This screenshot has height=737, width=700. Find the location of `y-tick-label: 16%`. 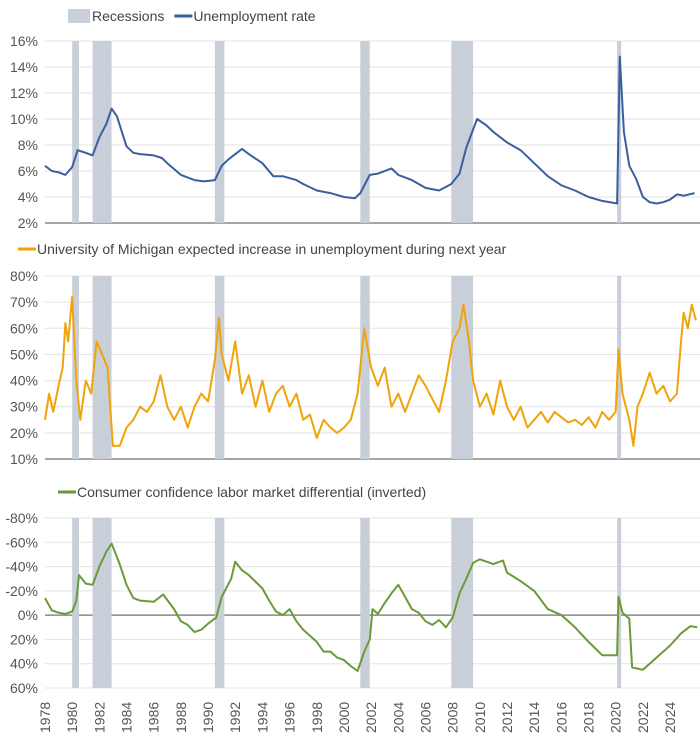

y-tick-label: 16% is located at coordinates (24, 41).